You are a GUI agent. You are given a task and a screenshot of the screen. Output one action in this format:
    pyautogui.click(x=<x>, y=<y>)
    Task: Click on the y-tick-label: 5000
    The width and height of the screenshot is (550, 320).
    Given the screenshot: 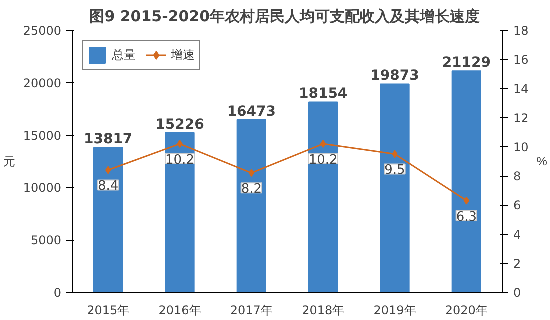 What is the action you would take?
    pyautogui.click(x=46, y=241)
    